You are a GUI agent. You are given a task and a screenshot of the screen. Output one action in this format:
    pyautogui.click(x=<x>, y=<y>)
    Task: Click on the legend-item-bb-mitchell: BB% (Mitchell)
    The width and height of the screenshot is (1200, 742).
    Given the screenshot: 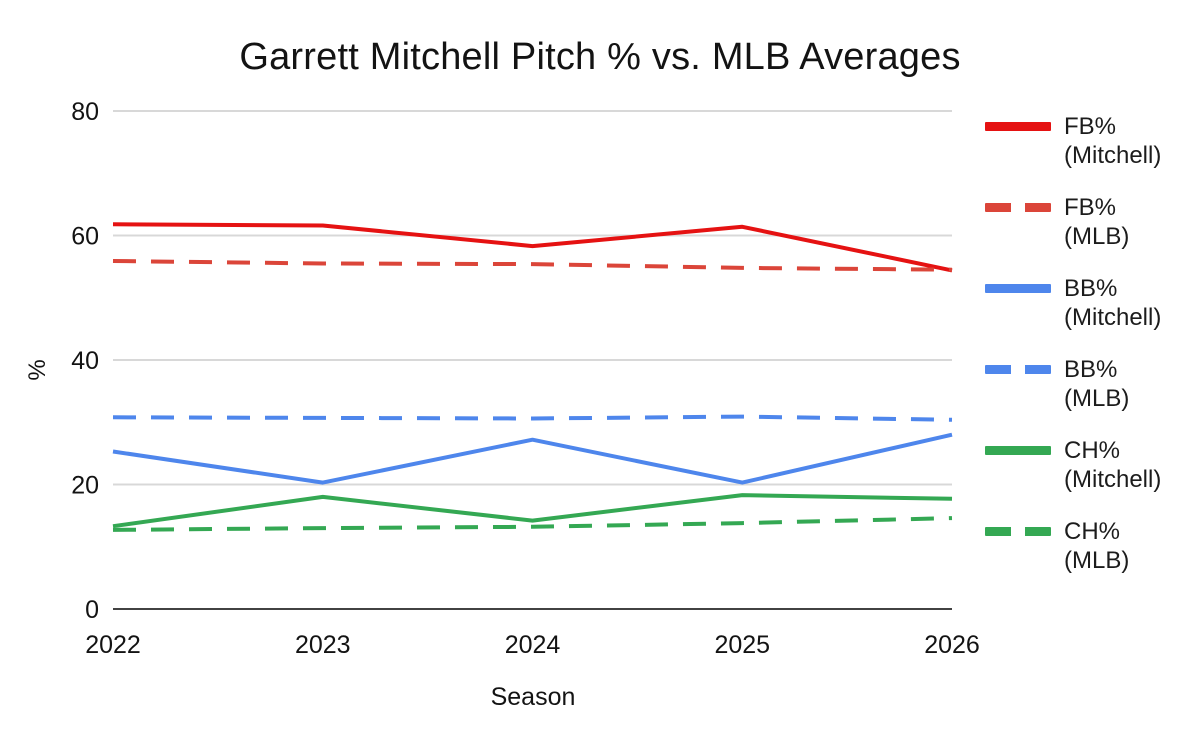 What is the action you would take?
    pyautogui.click(x=1073, y=303)
    